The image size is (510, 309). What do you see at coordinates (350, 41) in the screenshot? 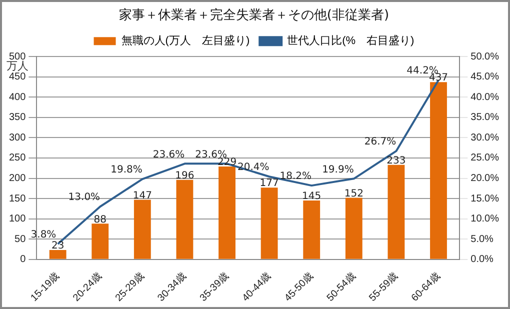
I see `legend-label: 世代人口比(% 右目盛り)` at bounding box center [350, 41].